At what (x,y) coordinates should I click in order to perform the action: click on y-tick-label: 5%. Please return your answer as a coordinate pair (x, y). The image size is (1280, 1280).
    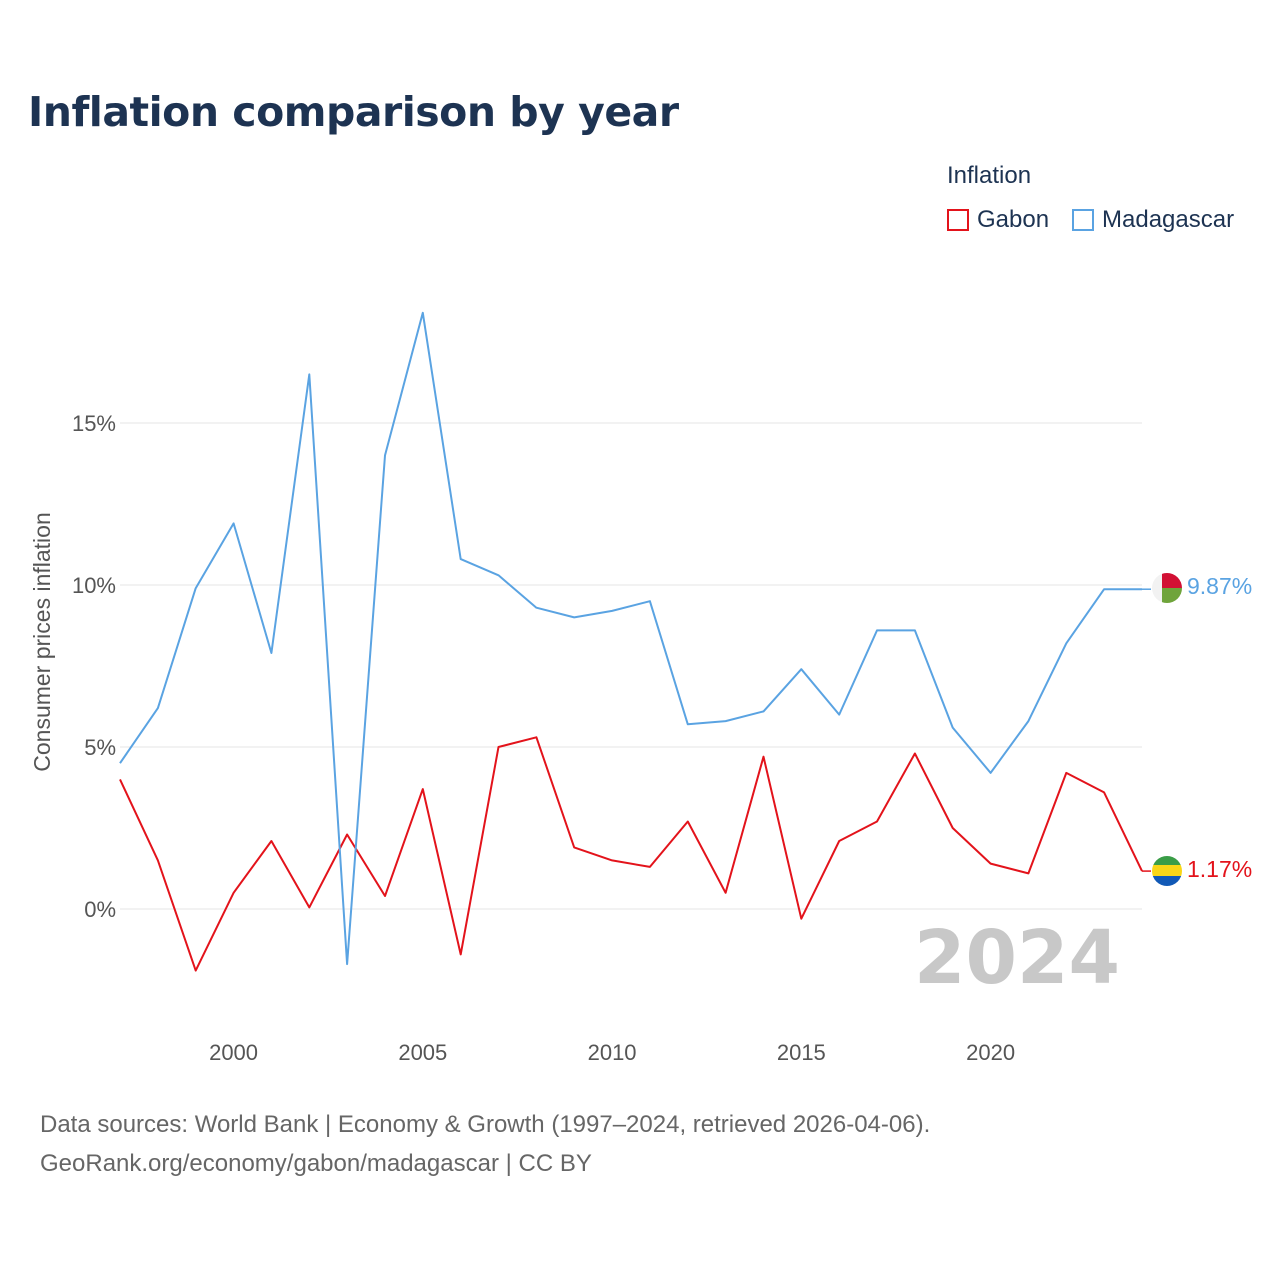
    Looking at the image, I should click on (100, 747).